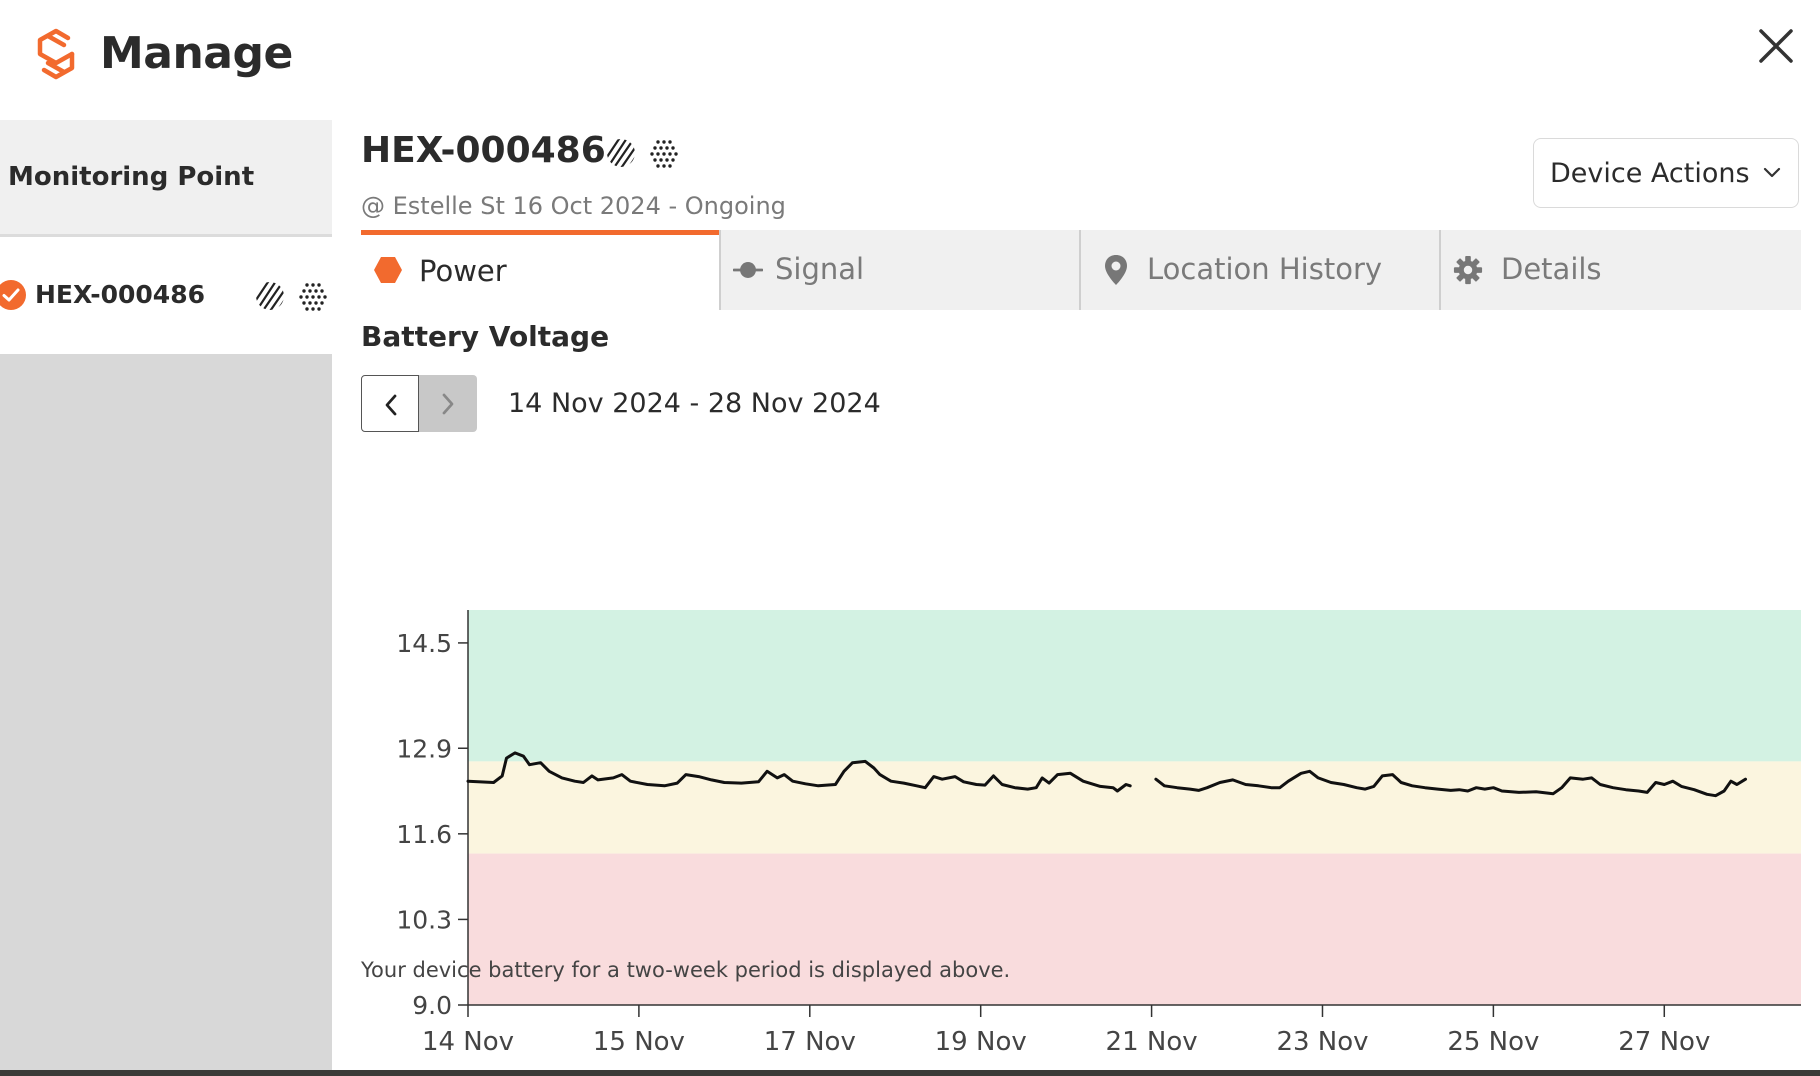  What do you see at coordinates (463, 271) in the screenshot?
I see `tab-power-label: Power` at bounding box center [463, 271].